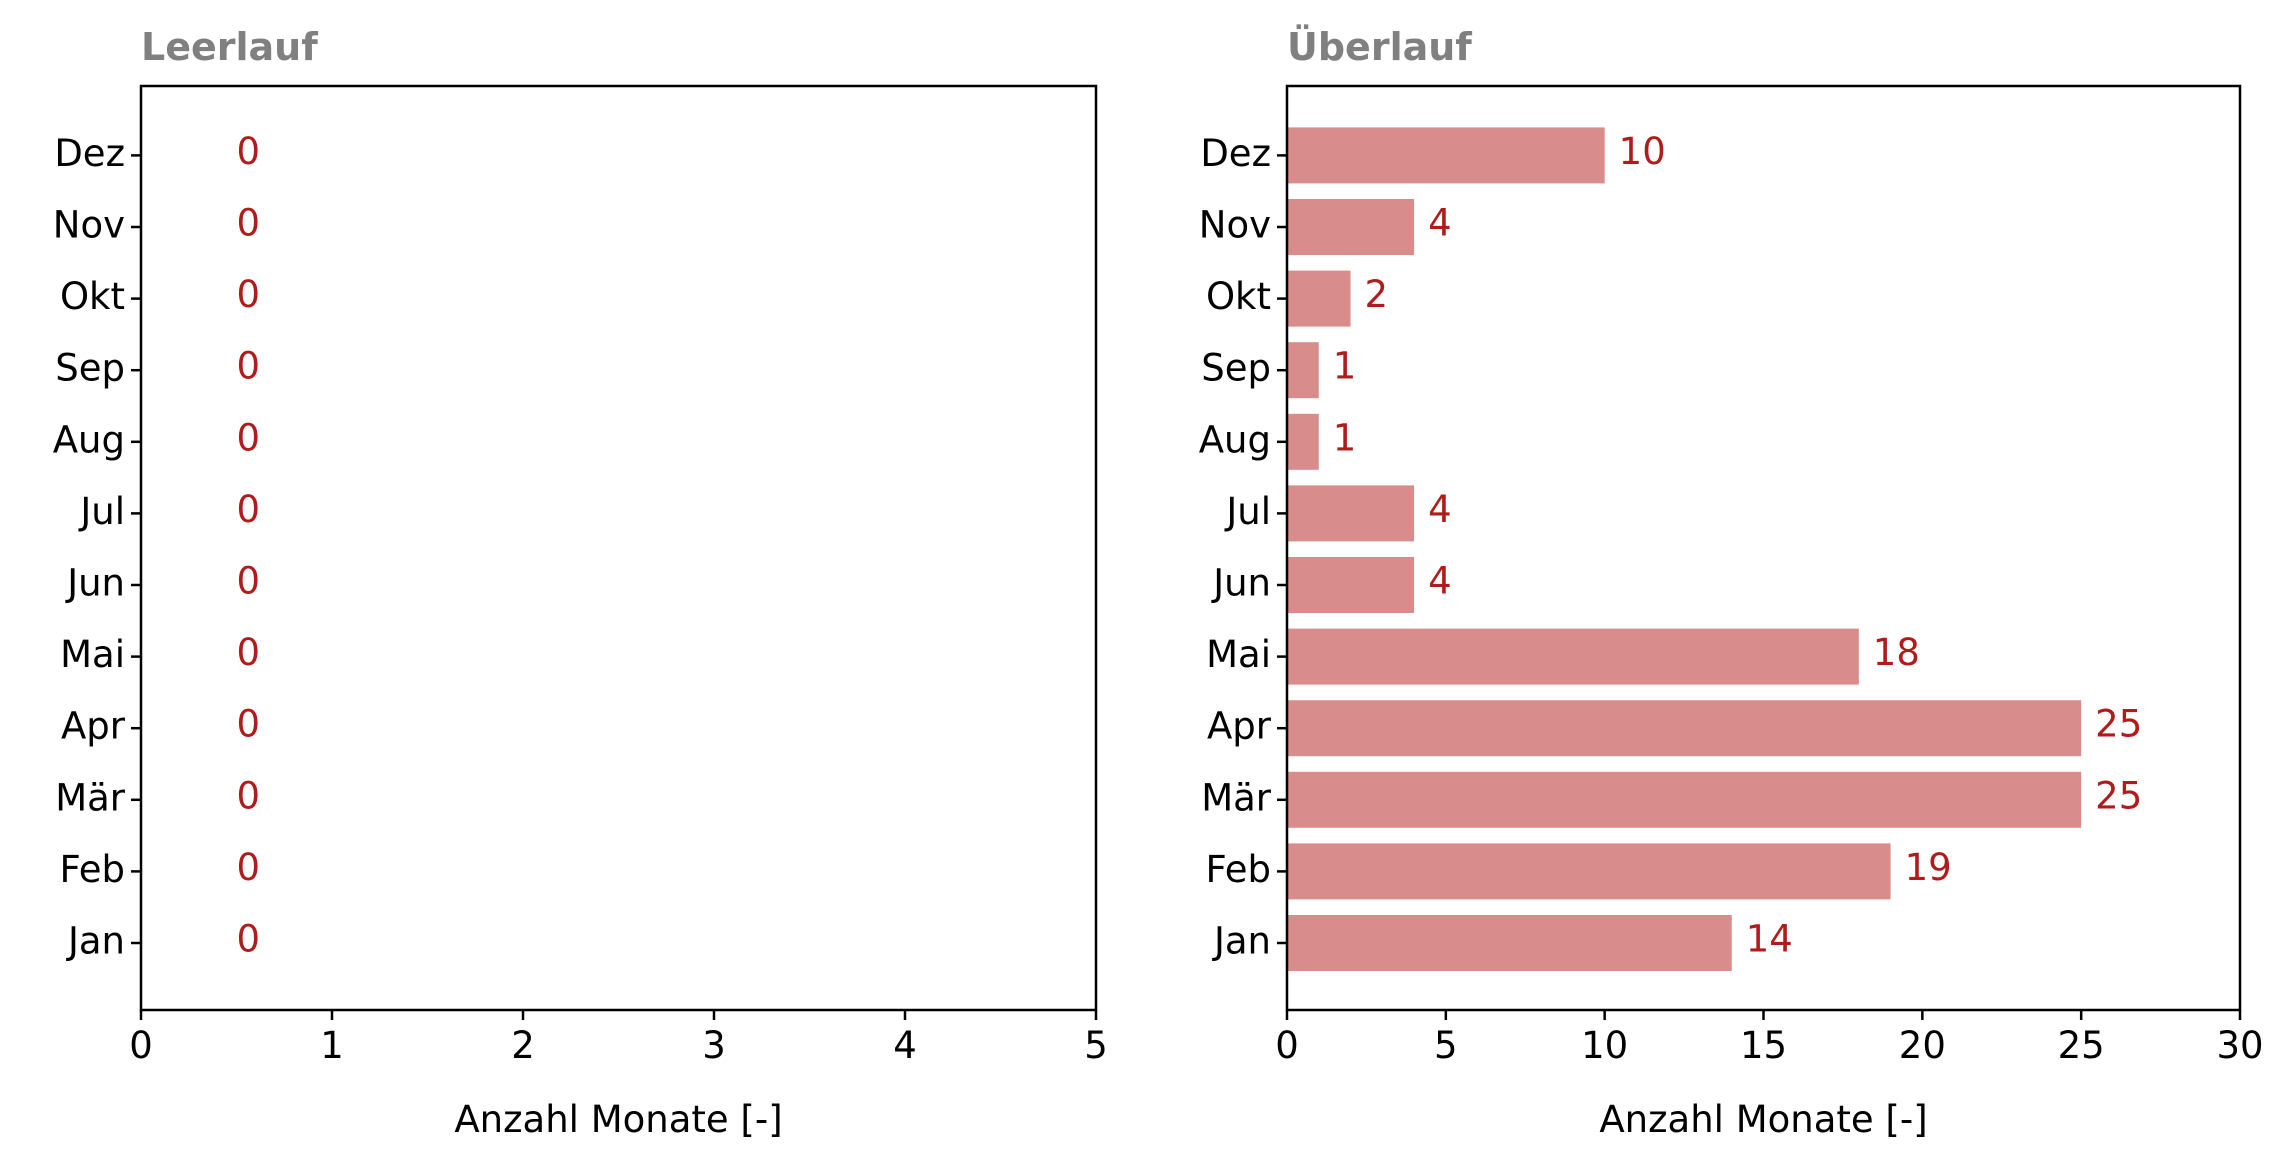  What do you see at coordinates (1379, 47) in the screenshot?
I see `chart-title: Überlauf` at bounding box center [1379, 47].